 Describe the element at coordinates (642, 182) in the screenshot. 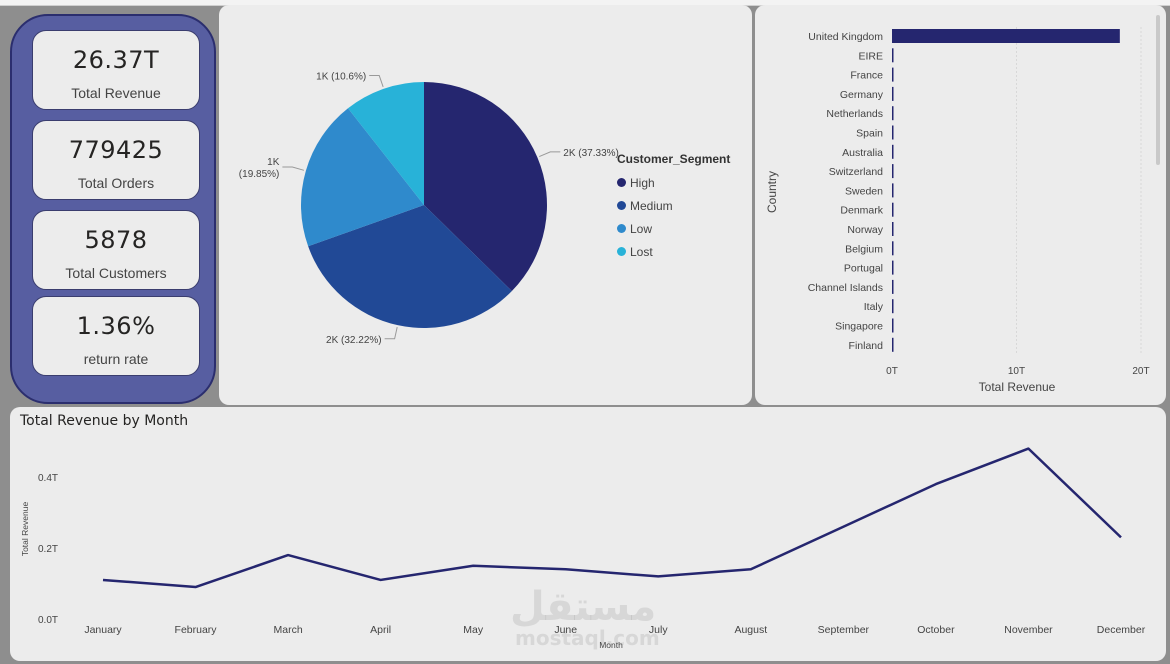

I see `legend-label: High` at that location.